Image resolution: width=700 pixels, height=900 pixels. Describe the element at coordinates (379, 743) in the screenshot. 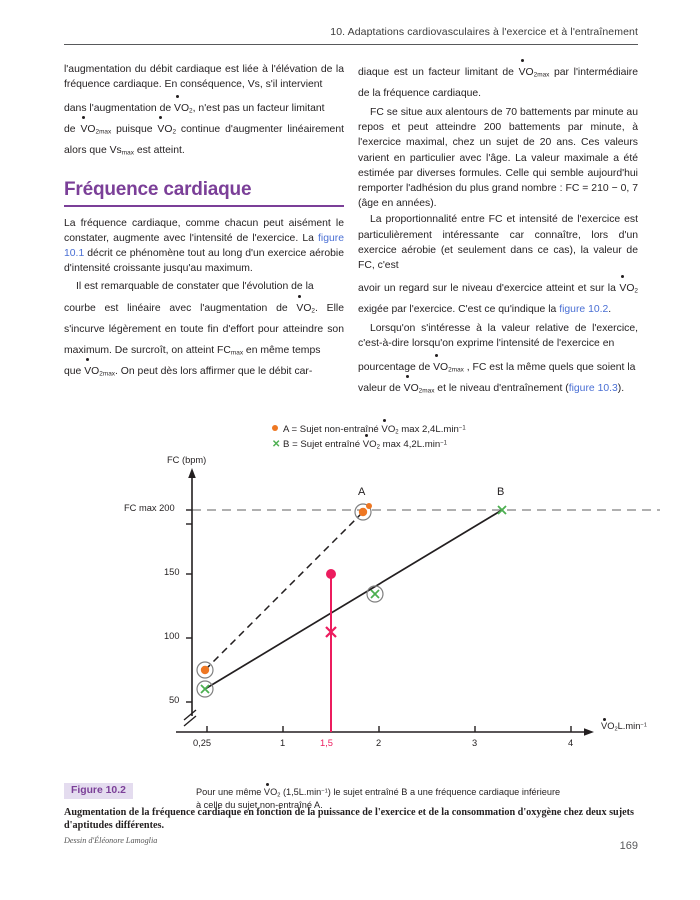

I see `x-tick-label-2: 2` at that location.